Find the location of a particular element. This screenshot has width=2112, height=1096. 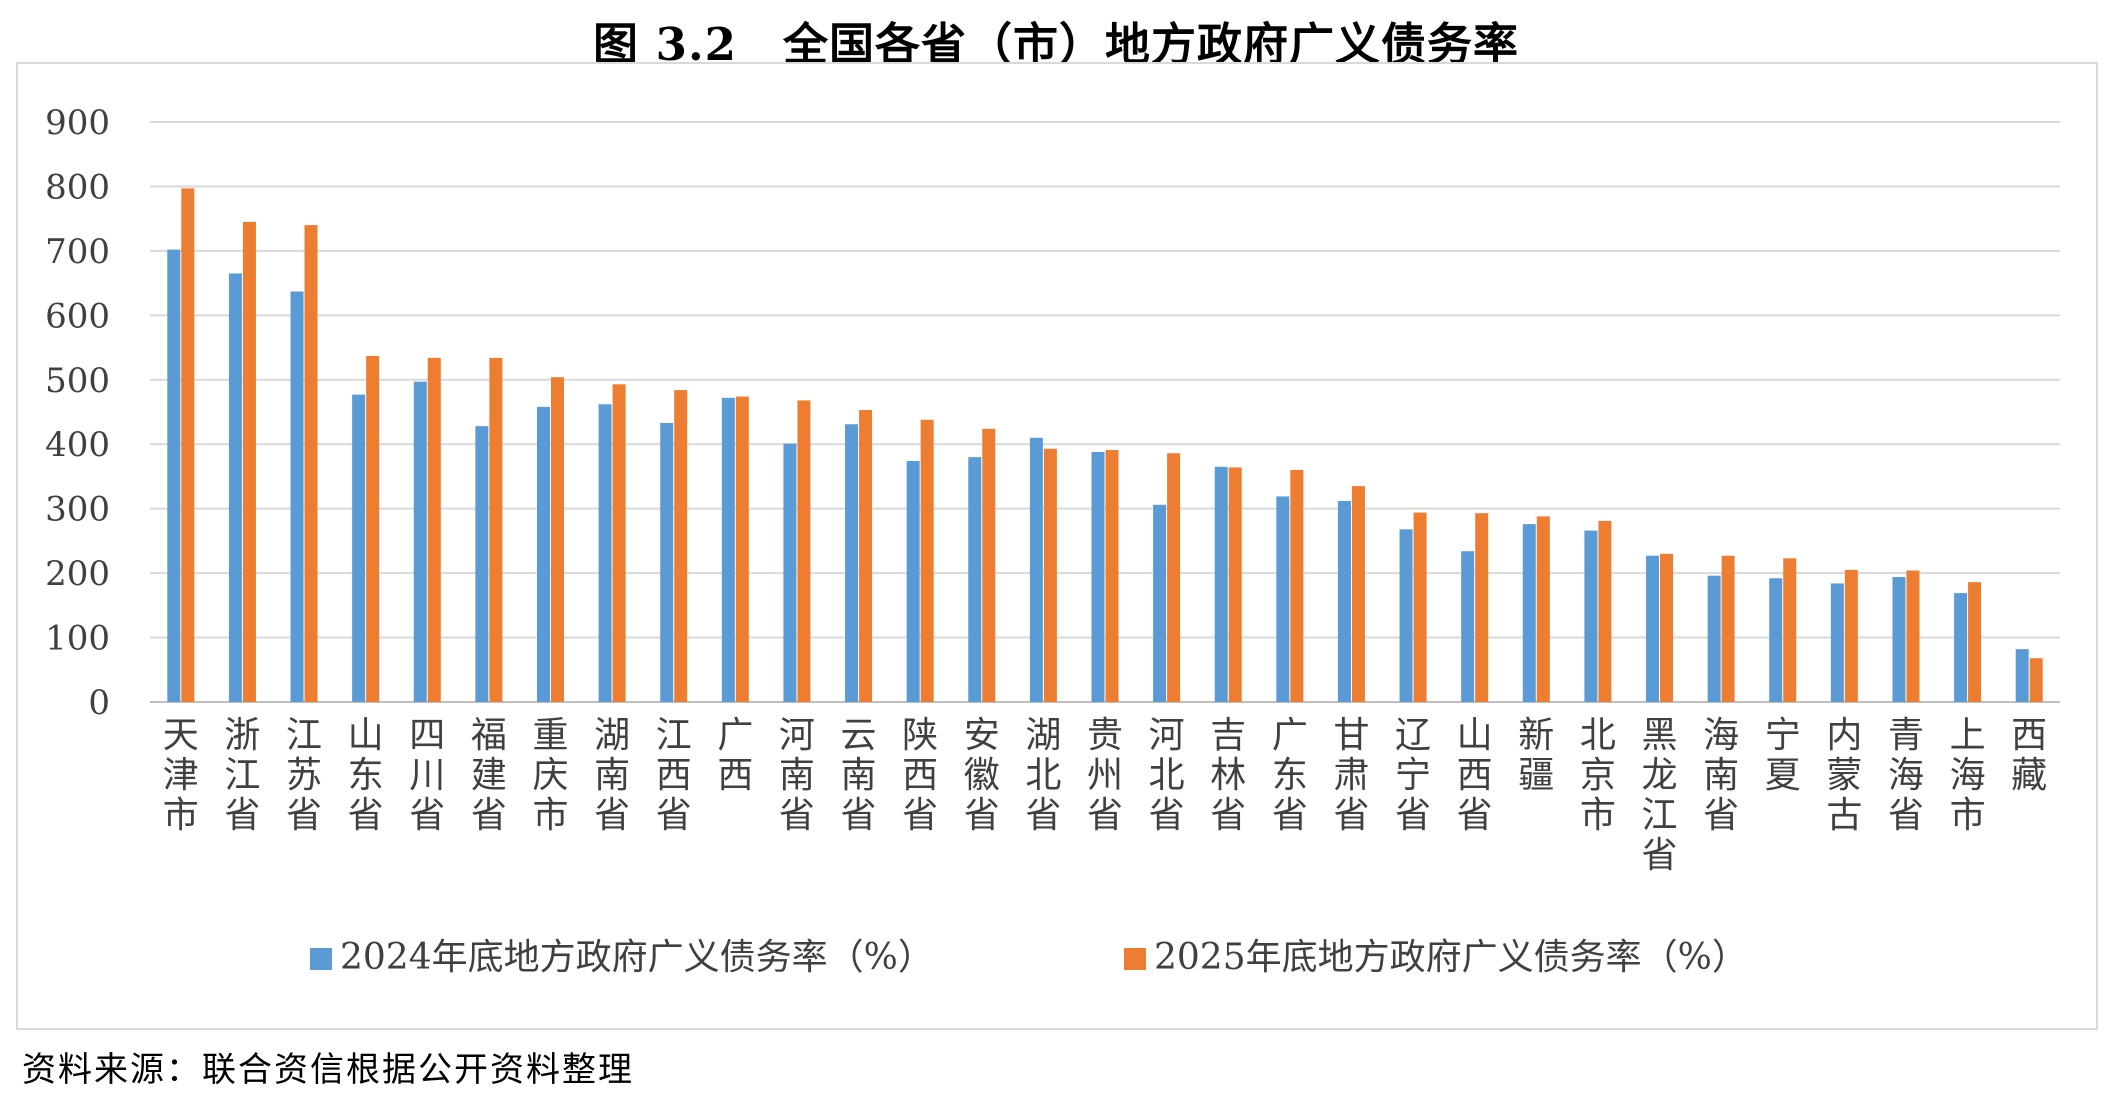

x-tick-label: 海南省 is located at coordinates (1721, 775).